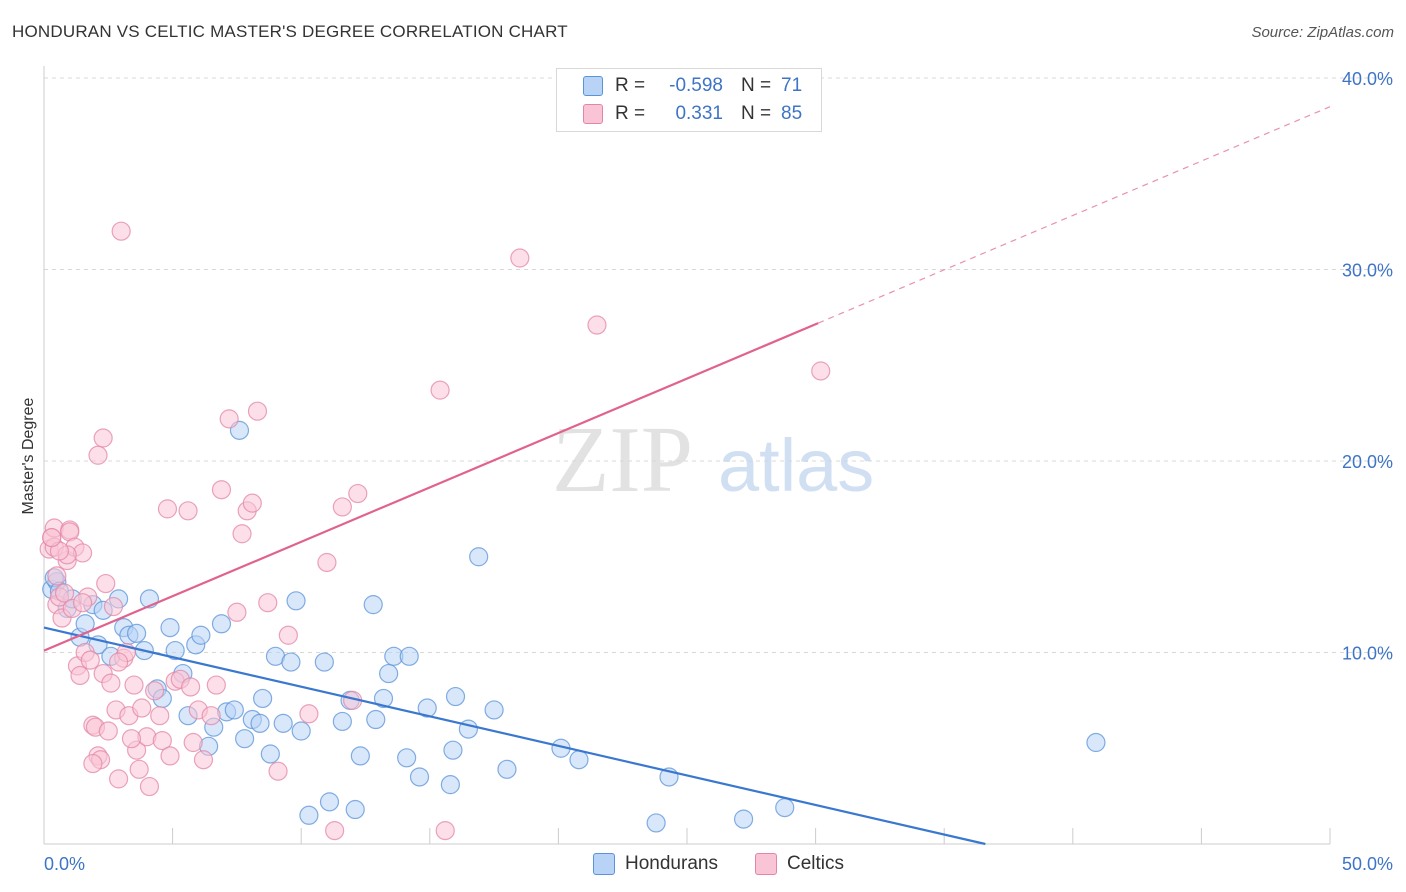  What do you see at coordinates (792, 113) in the screenshot?
I see `n-value: 85` at bounding box center [792, 113].